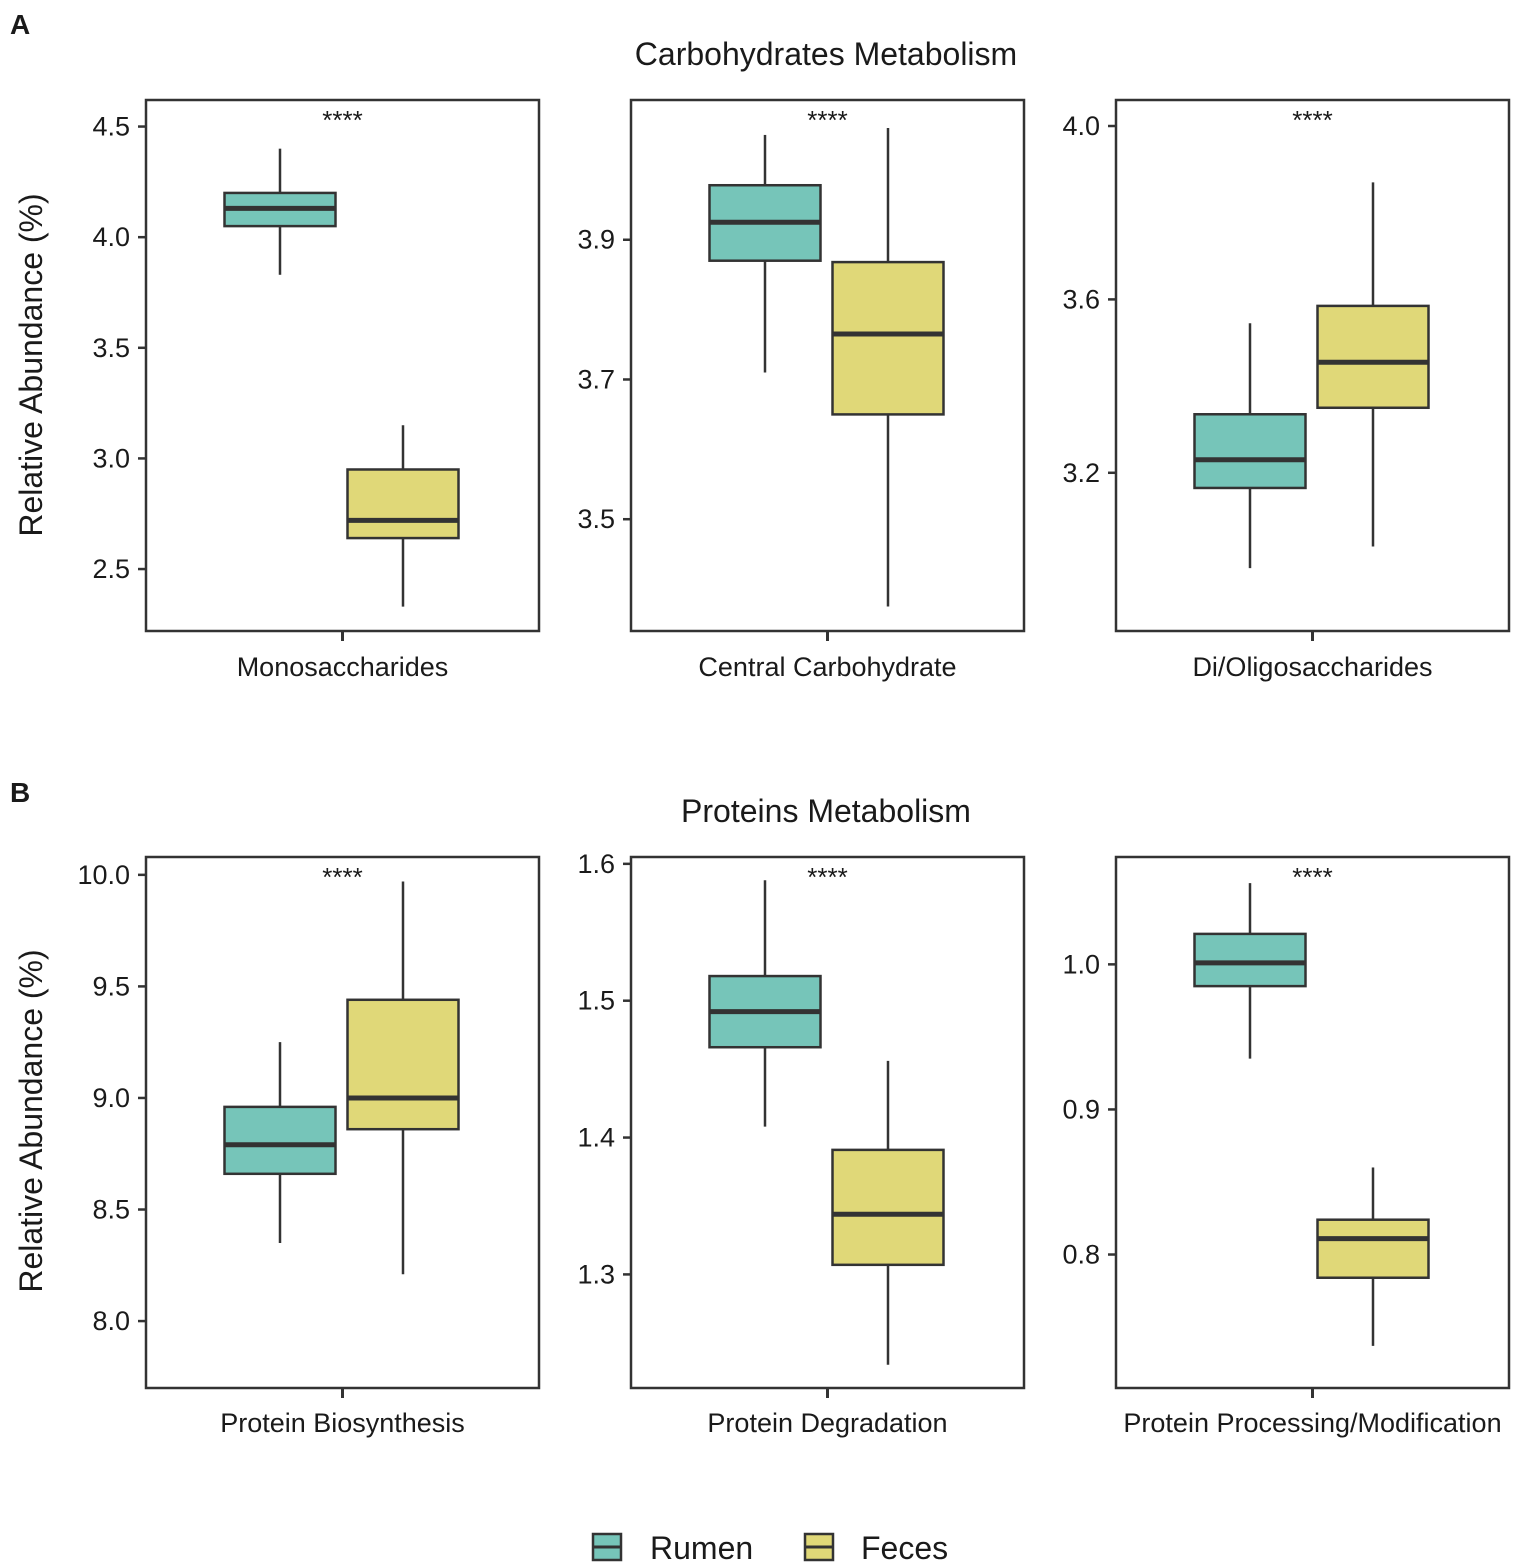 The height and width of the screenshot is (1568, 1535). What do you see at coordinates (20, 792) in the screenshot?
I see `panel-b-letter: B` at bounding box center [20, 792].